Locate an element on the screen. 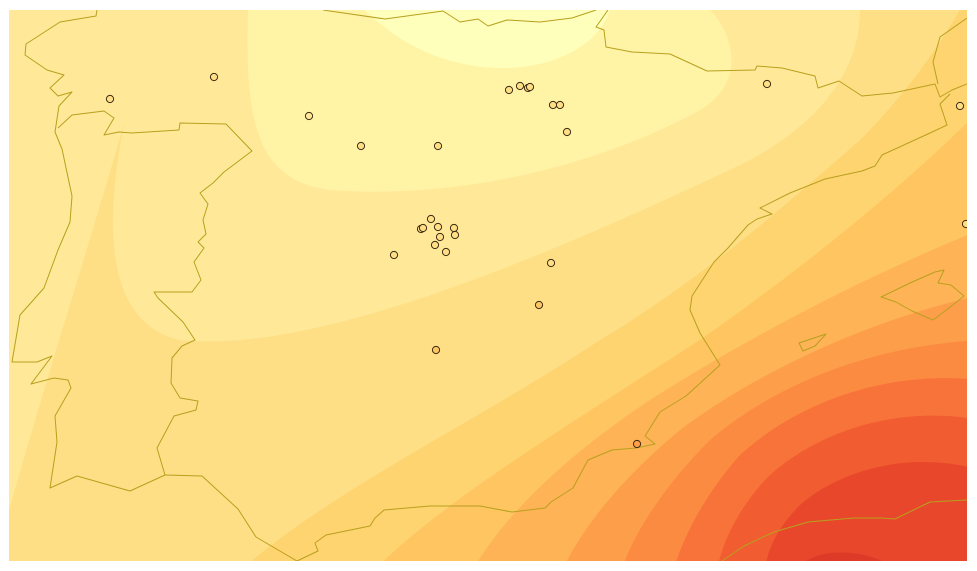 The height and width of the screenshot is (571, 977). station-marker-s14 is located at coordinates (960, 106).